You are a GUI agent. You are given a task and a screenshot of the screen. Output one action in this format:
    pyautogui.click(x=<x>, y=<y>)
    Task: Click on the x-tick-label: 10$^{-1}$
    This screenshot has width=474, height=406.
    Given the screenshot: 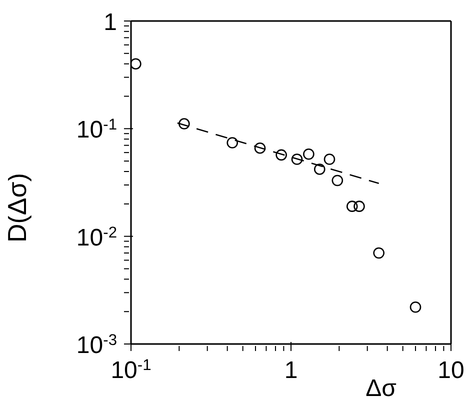 What is the action you would take?
    pyautogui.click(x=131, y=370)
    